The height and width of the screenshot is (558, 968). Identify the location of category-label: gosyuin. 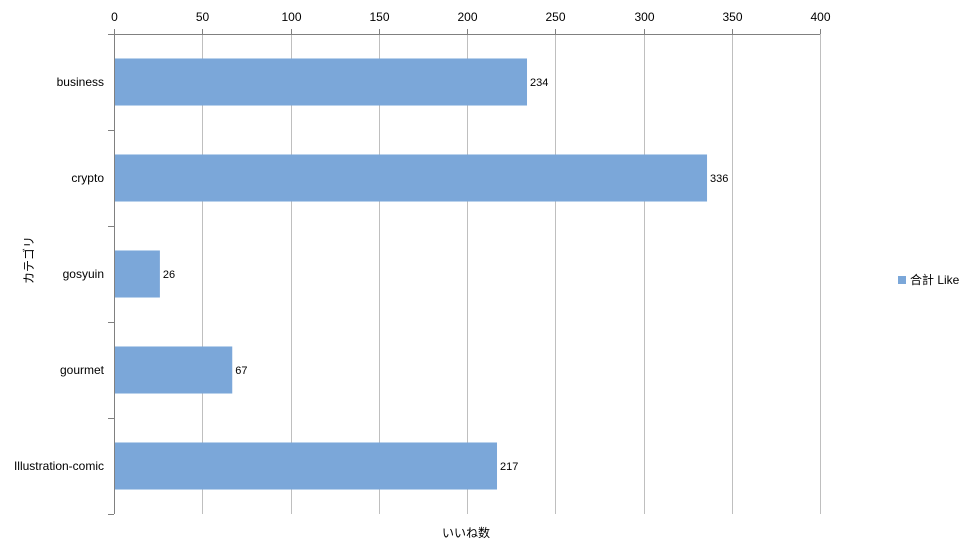
(83, 274).